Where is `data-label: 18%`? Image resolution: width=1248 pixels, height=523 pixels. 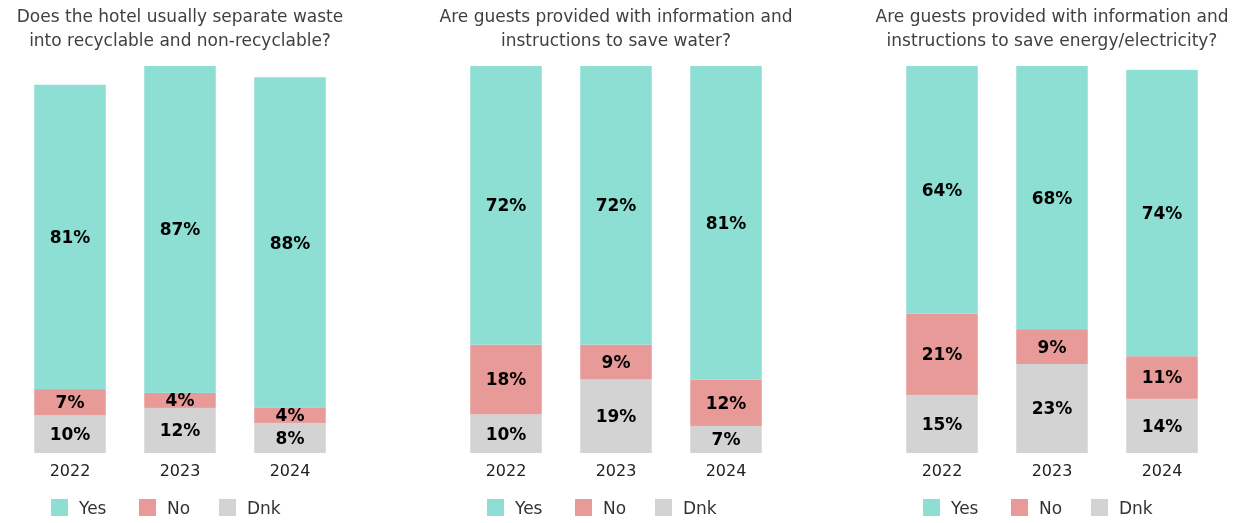 data-label: 18% is located at coordinates (506, 379).